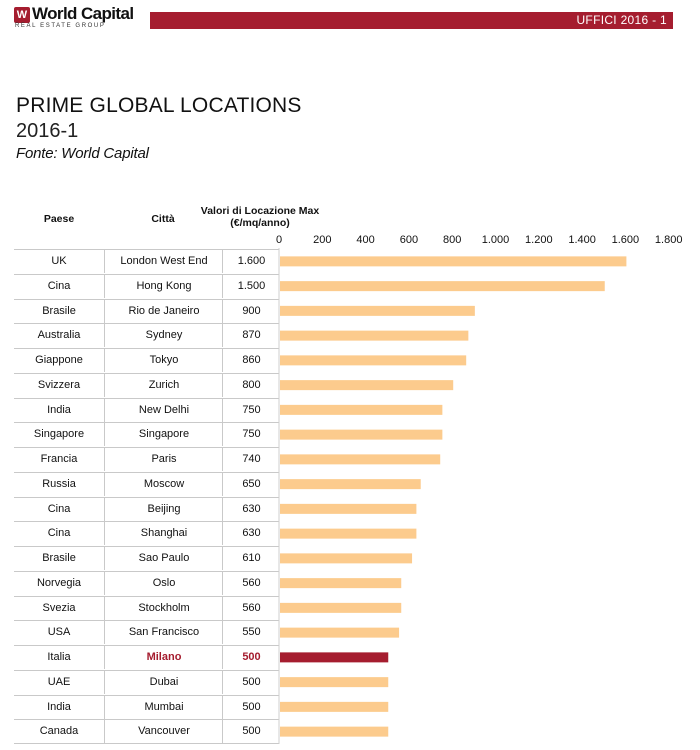  I want to click on country-cell: Russia, so click(59, 483).